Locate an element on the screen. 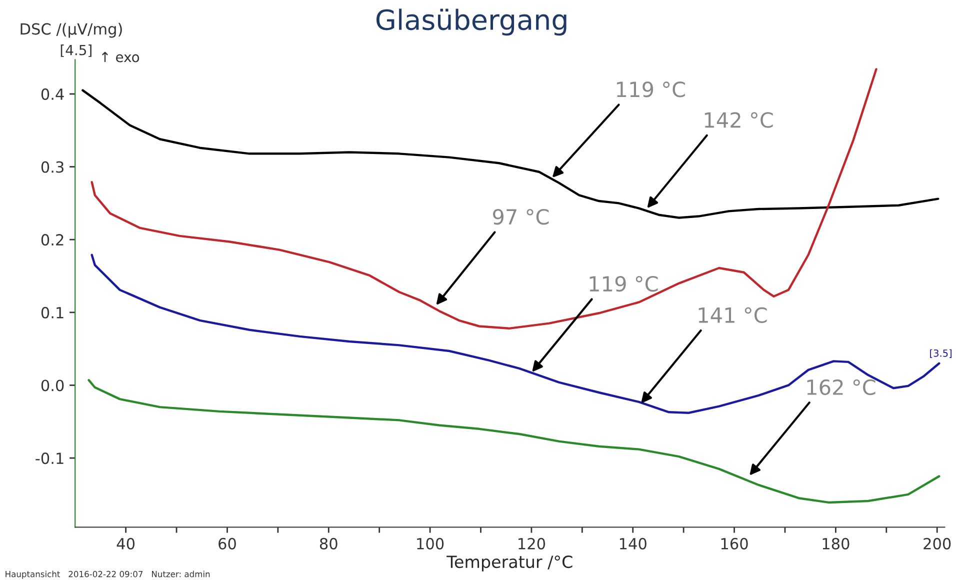  x-axis-title: Temperatur /°C is located at coordinates (509, 563).